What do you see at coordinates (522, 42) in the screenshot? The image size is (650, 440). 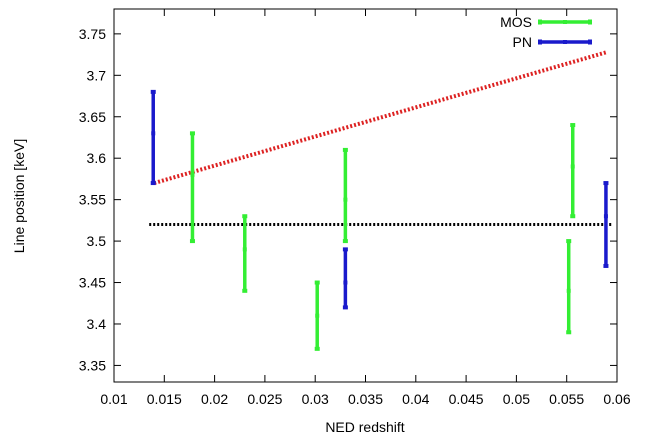 I see `legend-label: PN` at bounding box center [522, 42].